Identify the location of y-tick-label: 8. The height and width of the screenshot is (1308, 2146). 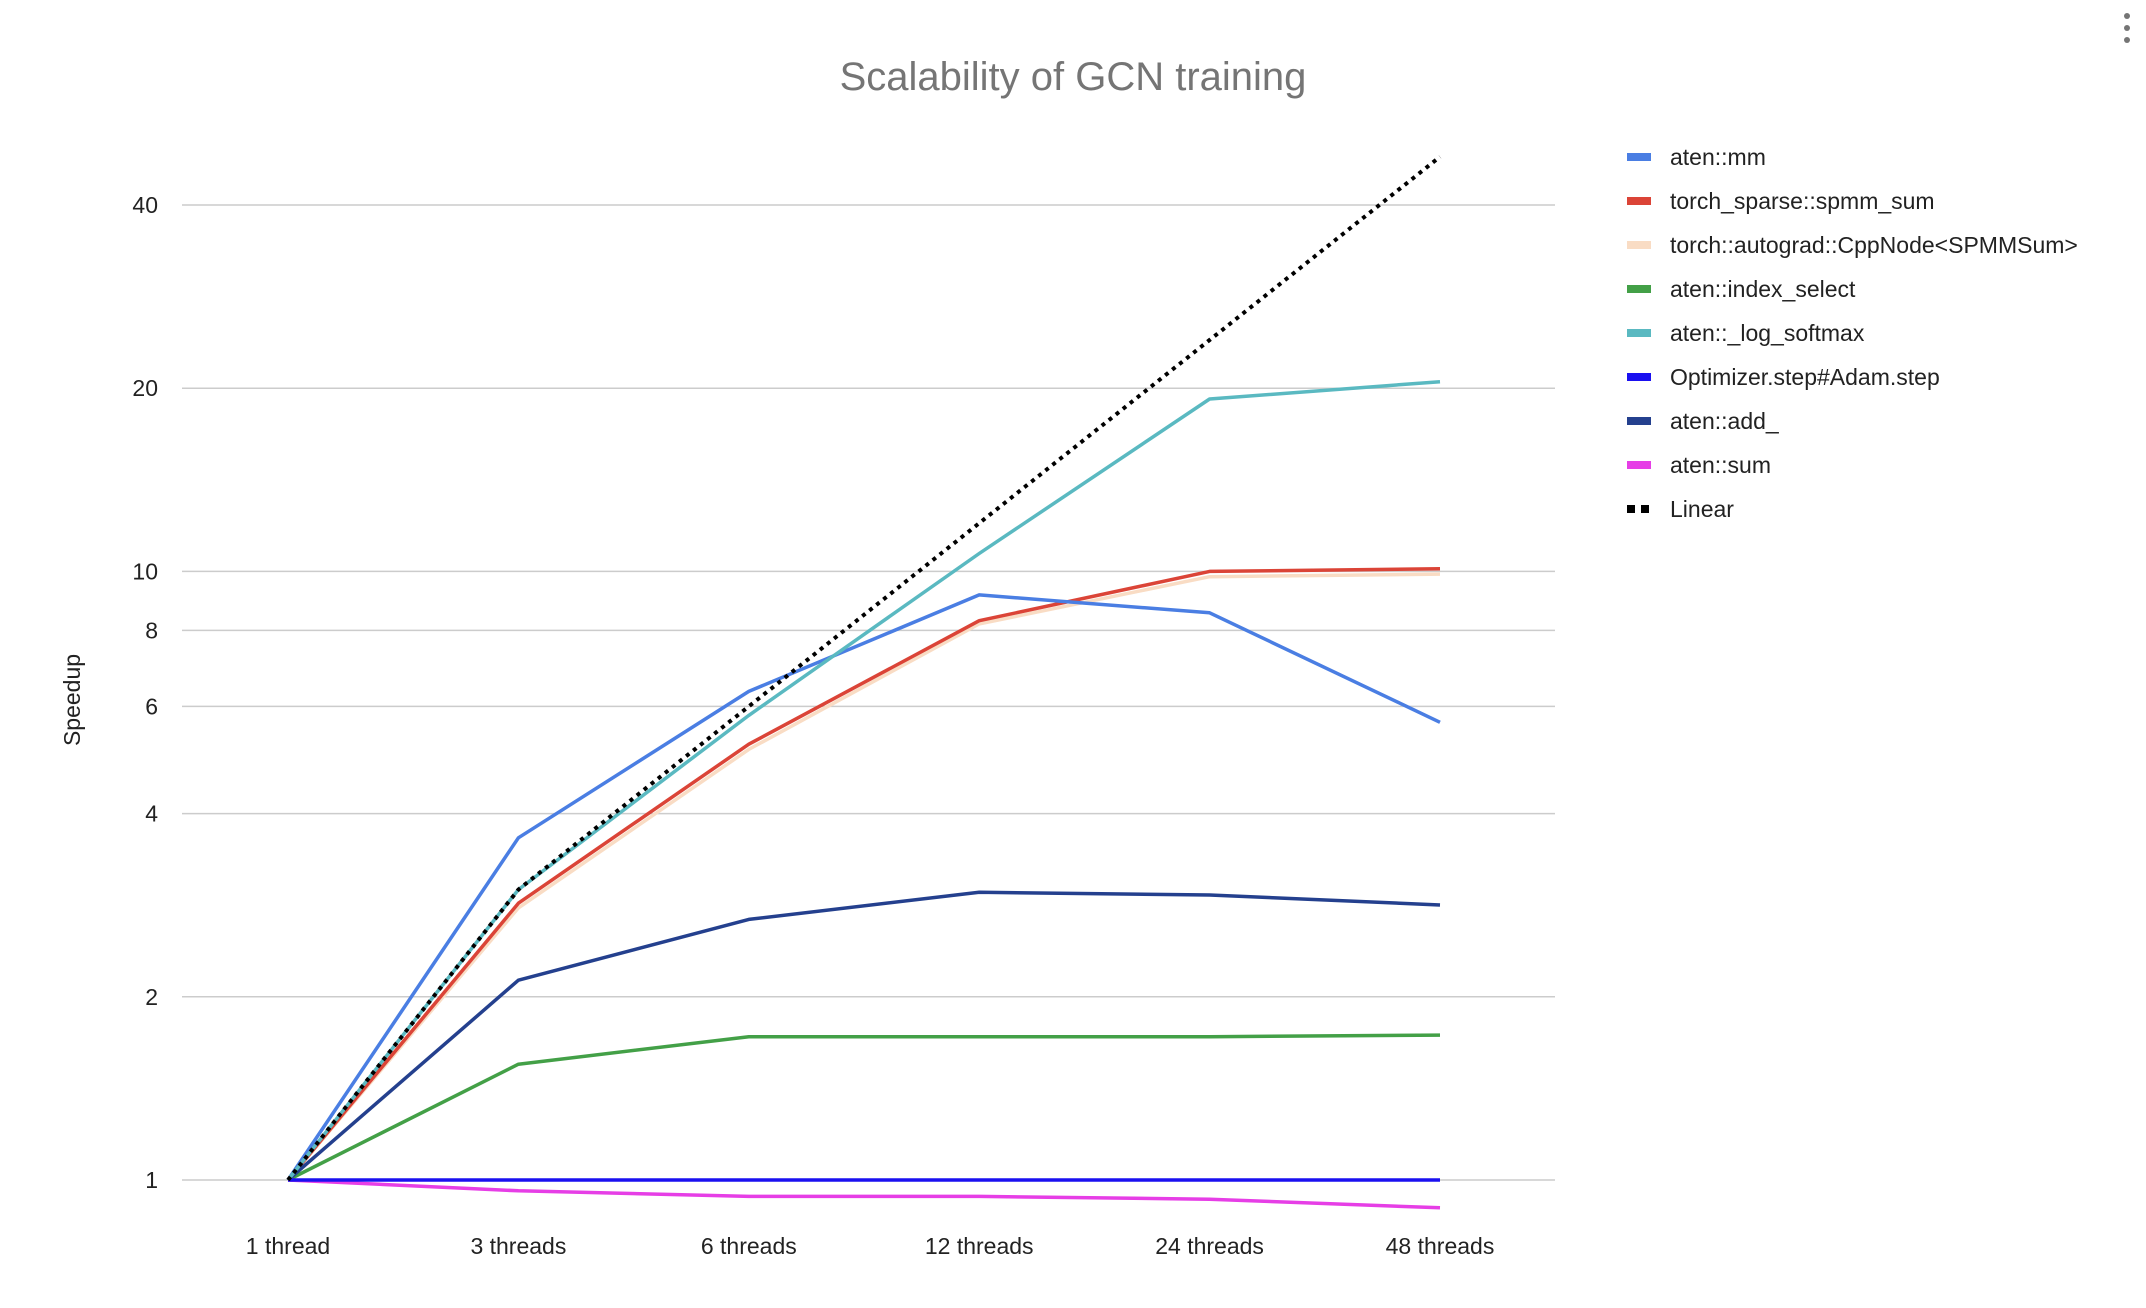
(151, 630).